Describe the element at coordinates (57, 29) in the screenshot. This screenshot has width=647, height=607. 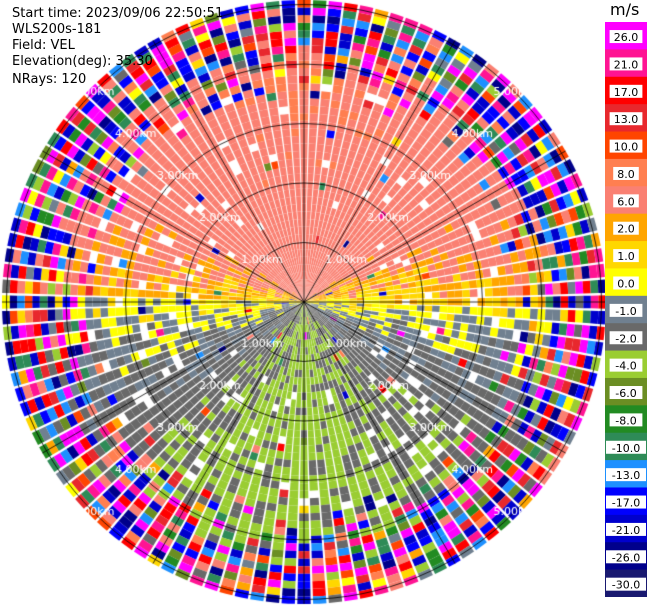
I see `instrument-label: WLS200s-181` at that location.